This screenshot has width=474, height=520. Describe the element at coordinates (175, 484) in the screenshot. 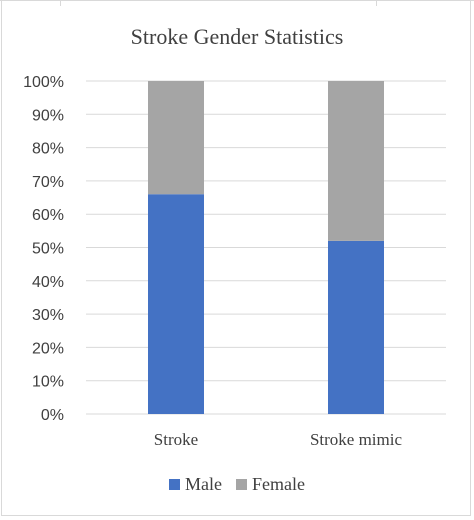

I see `legend-swatch-male` at that location.